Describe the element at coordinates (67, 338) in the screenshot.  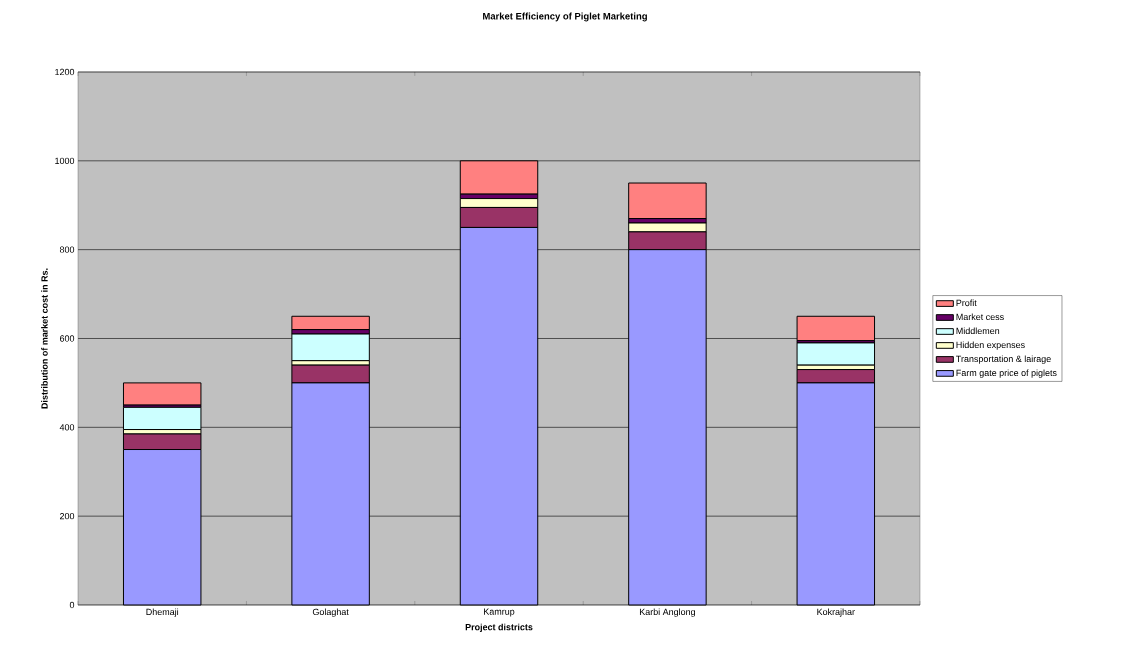
I see `y-tick-label: 600` at that location.